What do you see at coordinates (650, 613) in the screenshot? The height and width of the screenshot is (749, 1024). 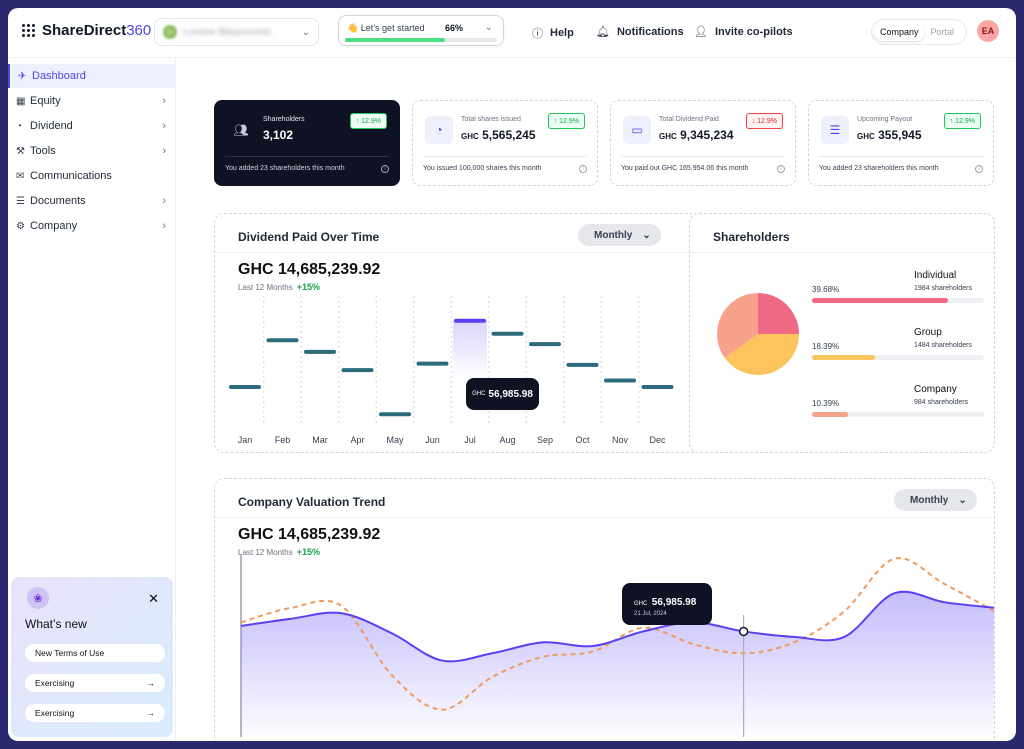 I see `tooltip-date: 21 Jul, 2024` at bounding box center [650, 613].